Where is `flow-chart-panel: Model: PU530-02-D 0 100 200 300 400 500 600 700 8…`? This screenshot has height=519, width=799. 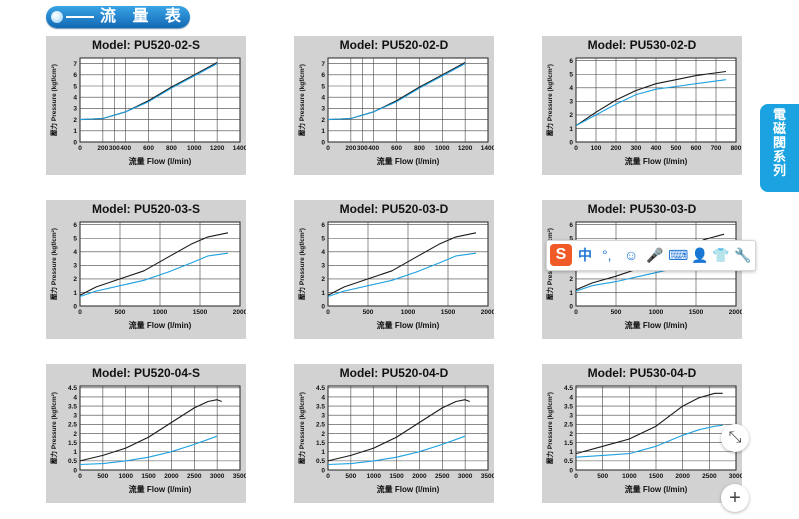 flow-chart-panel: Model: PU530-02-D 0 100 200 300 400 500 600 700 8… is located at coordinates (642, 105).